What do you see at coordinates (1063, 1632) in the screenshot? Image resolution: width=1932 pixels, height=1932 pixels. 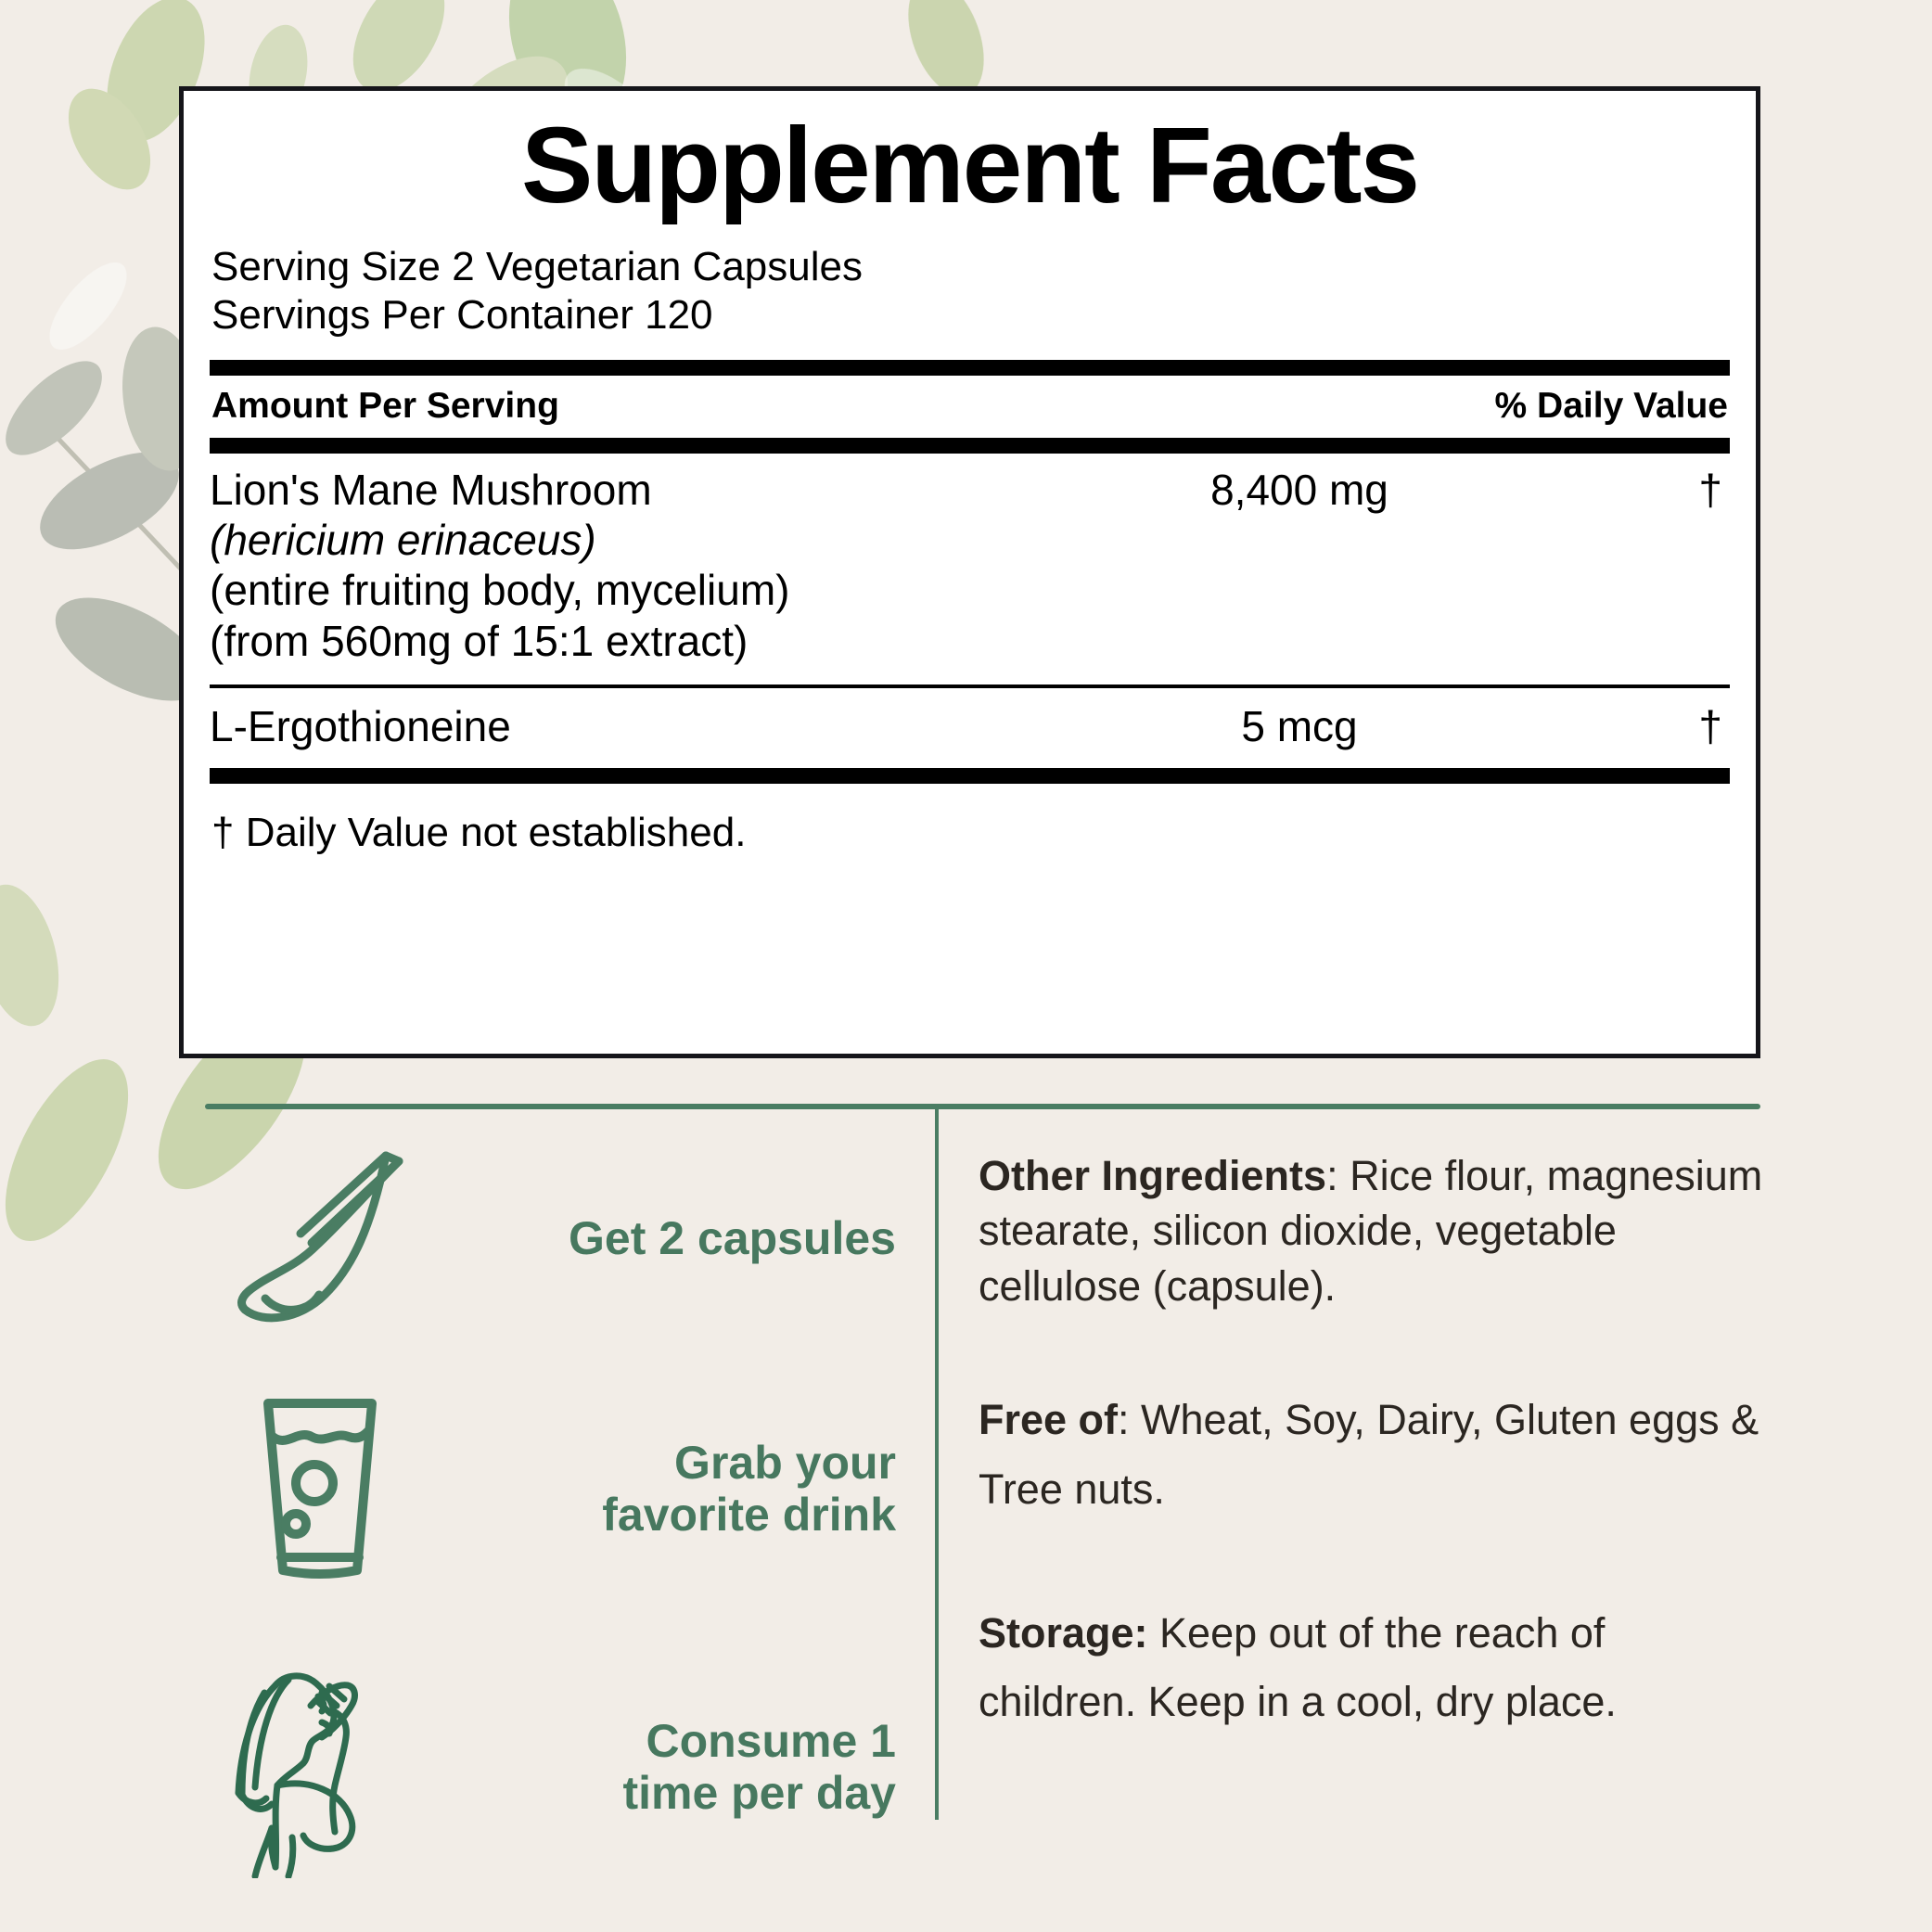 I see `storage-label: Storage:` at bounding box center [1063, 1632].